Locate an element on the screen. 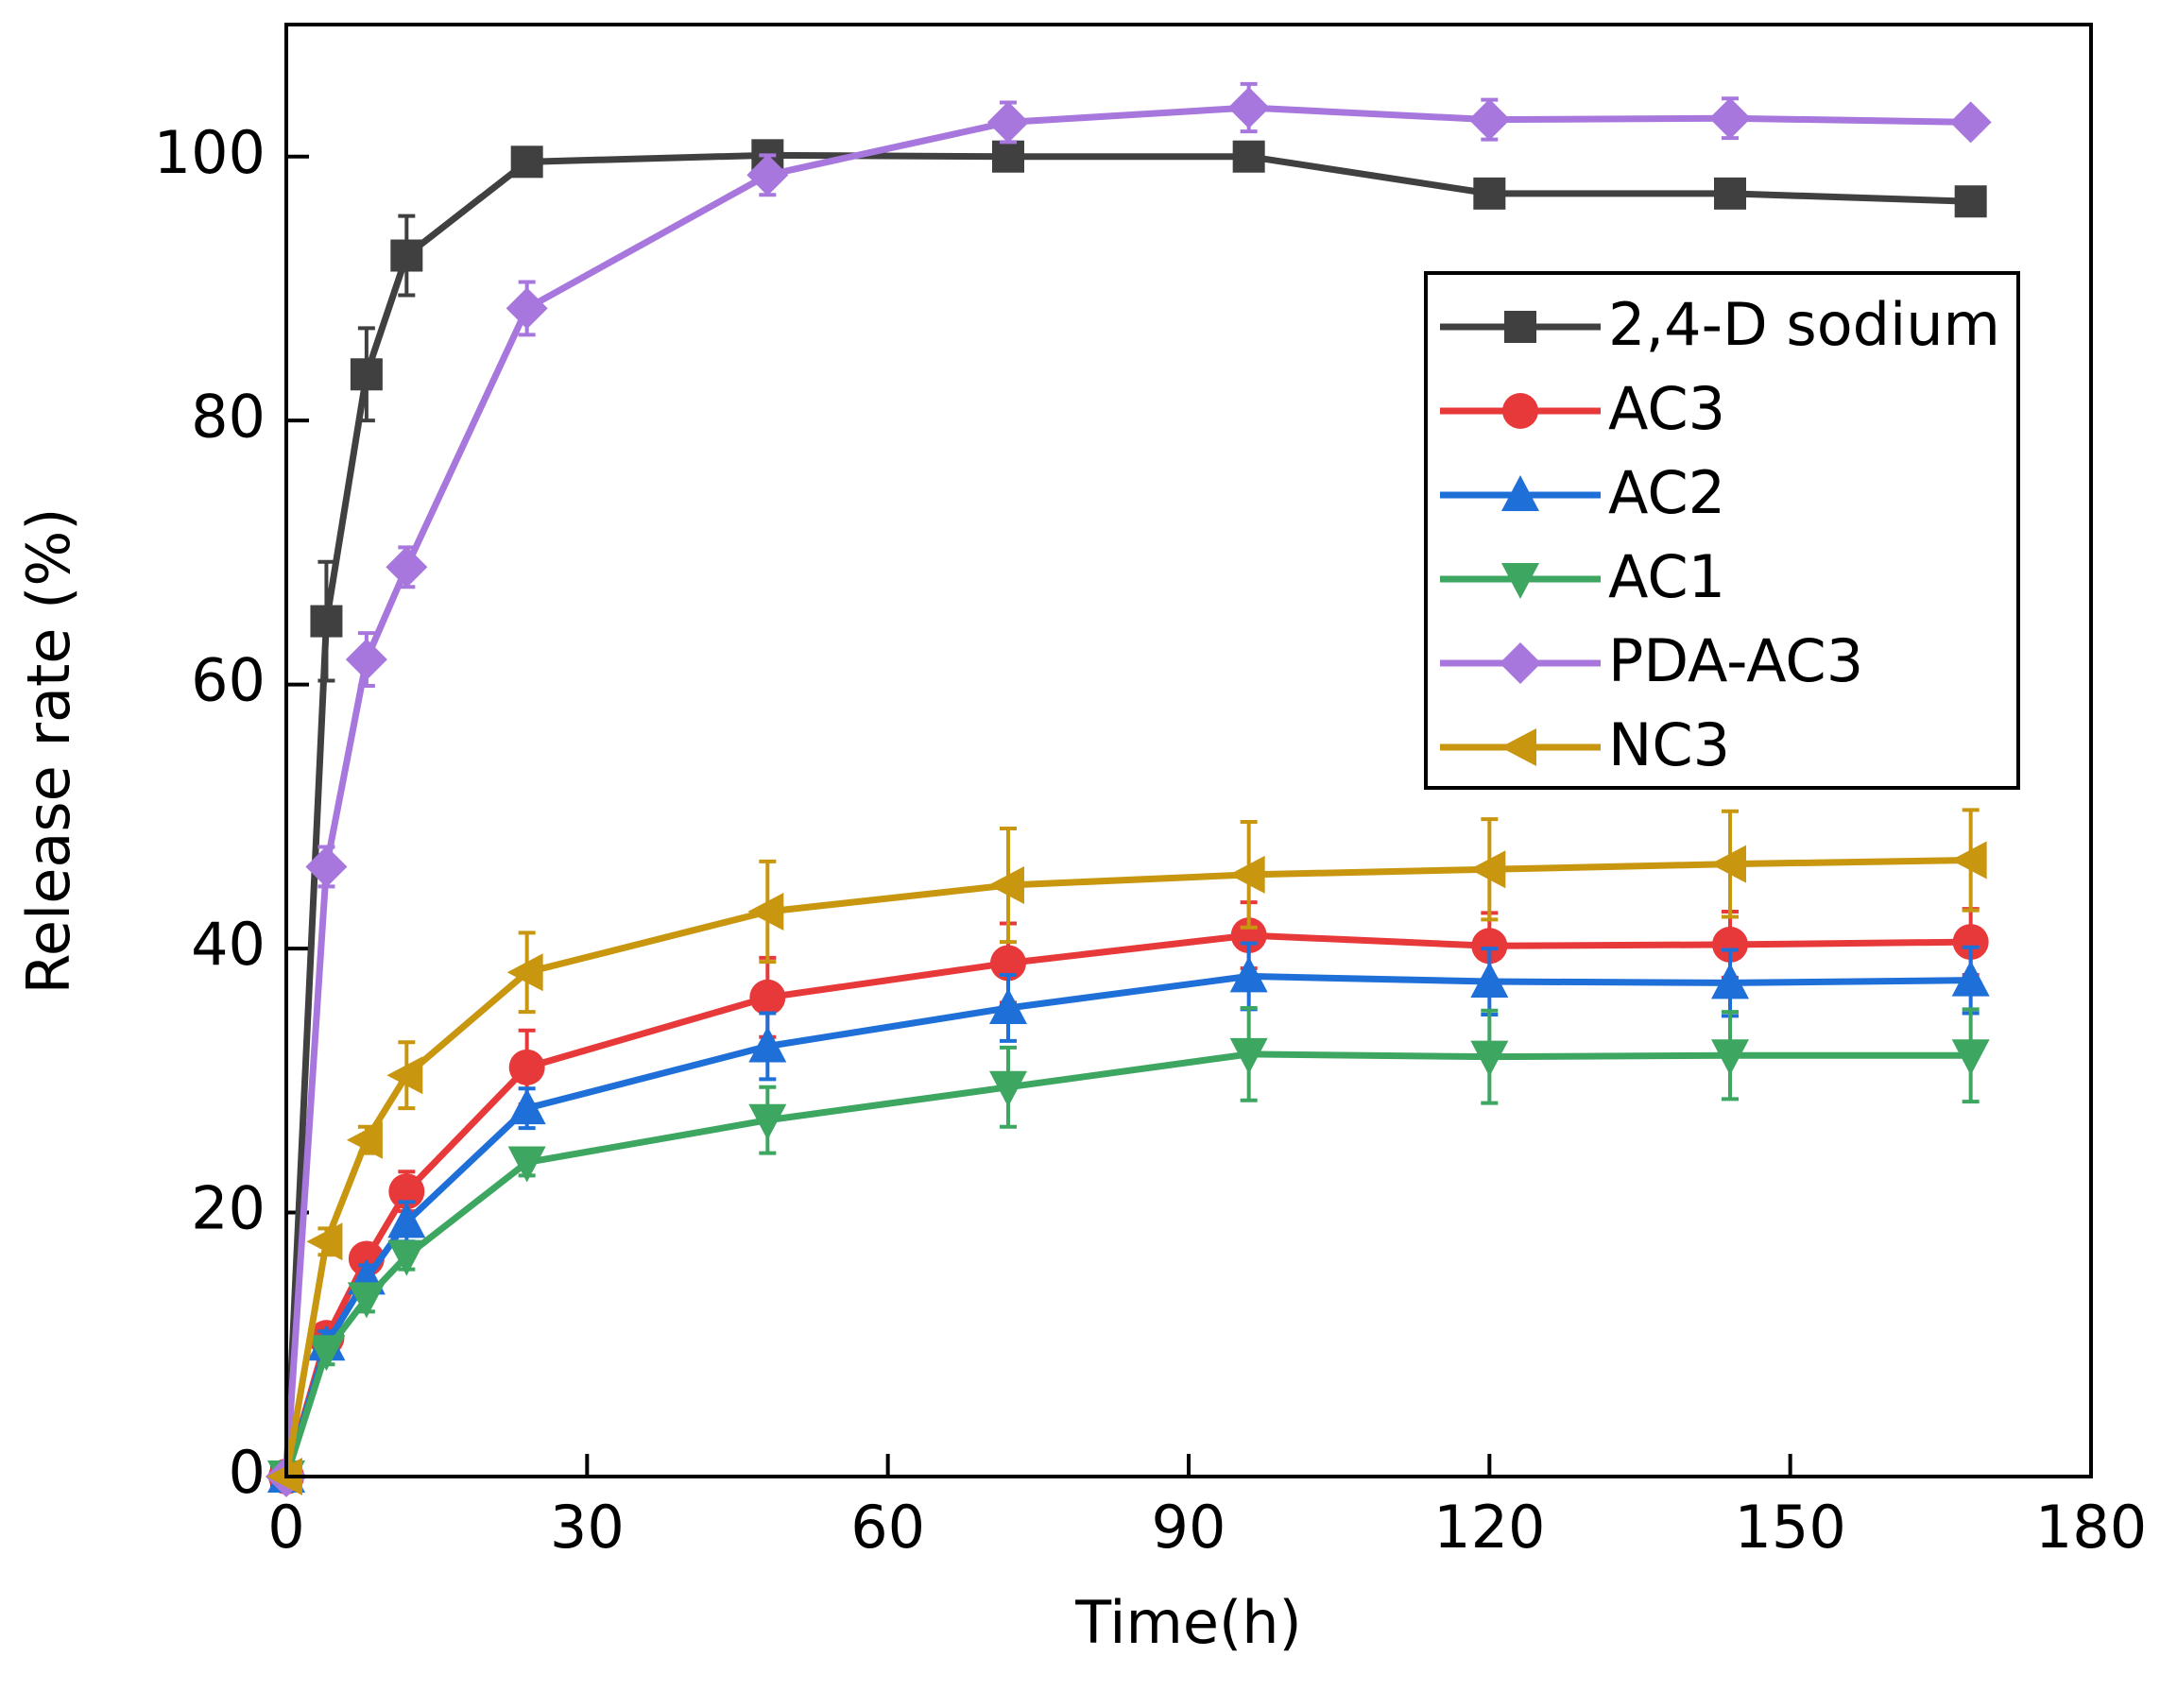 Image resolution: width=2160 pixels, height=1708 pixels. x-tick-label: 180 is located at coordinates (2091, 1527).